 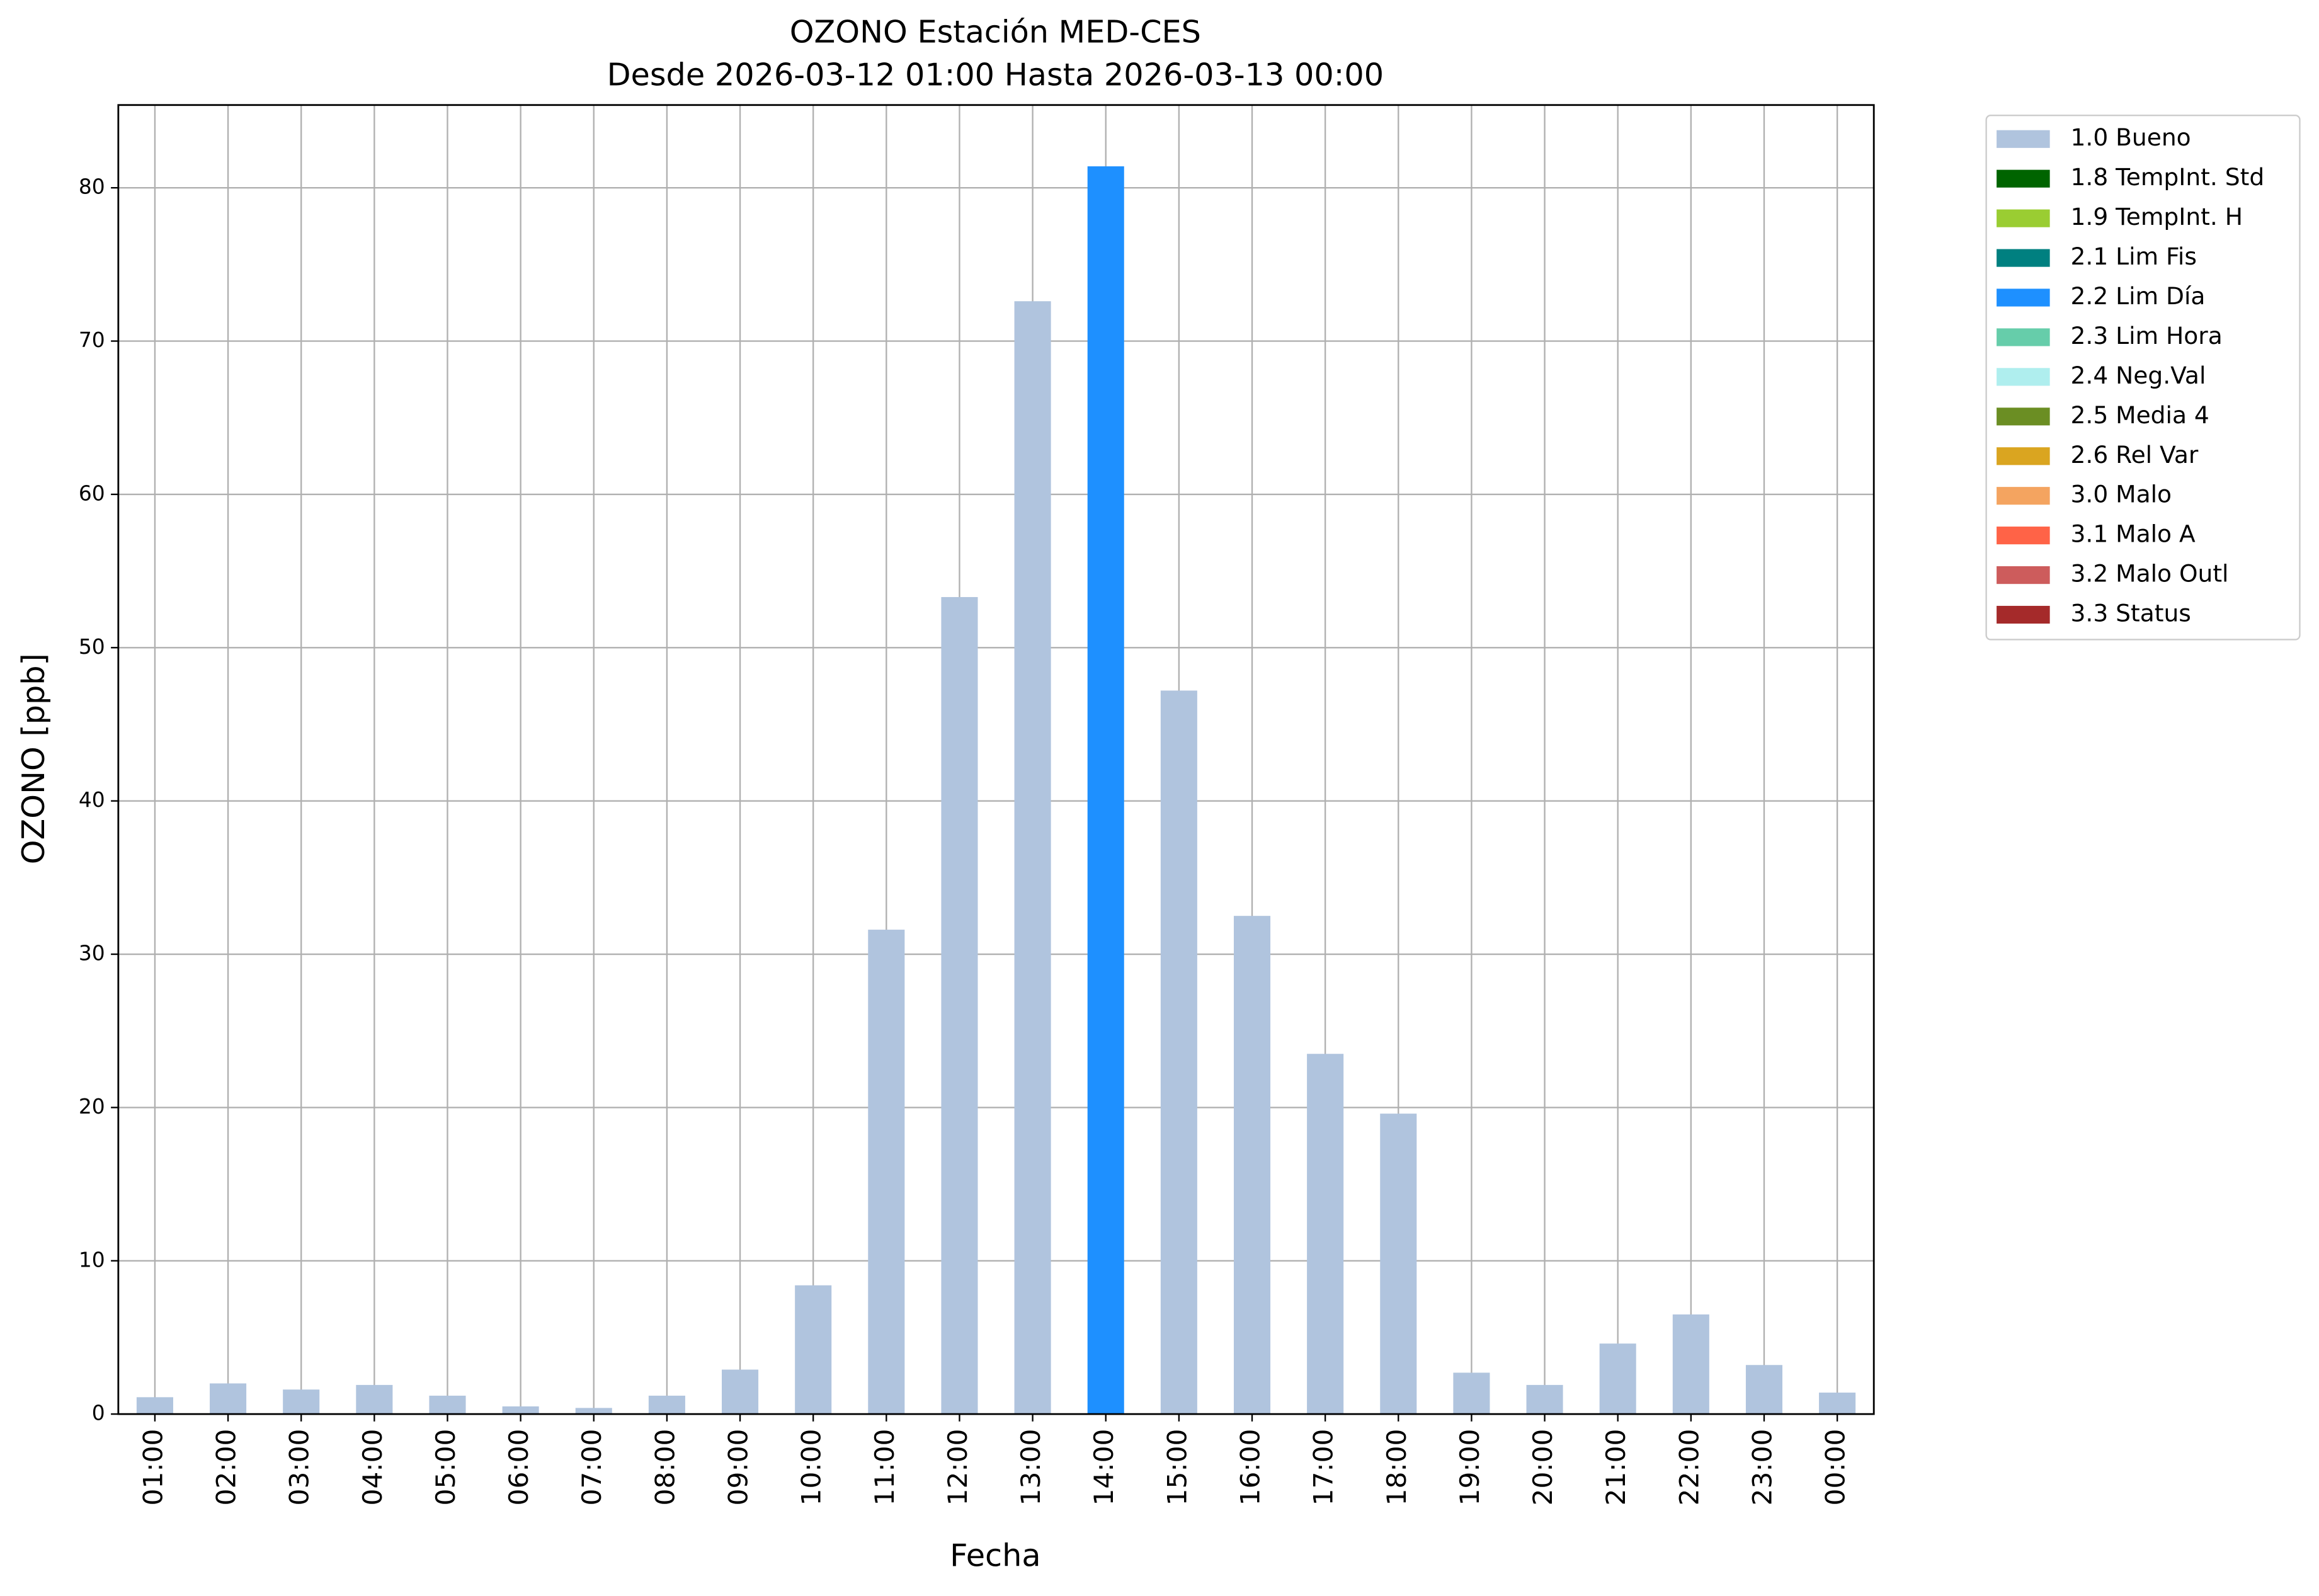 I want to click on legend-box, so click(x=2143, y=378).